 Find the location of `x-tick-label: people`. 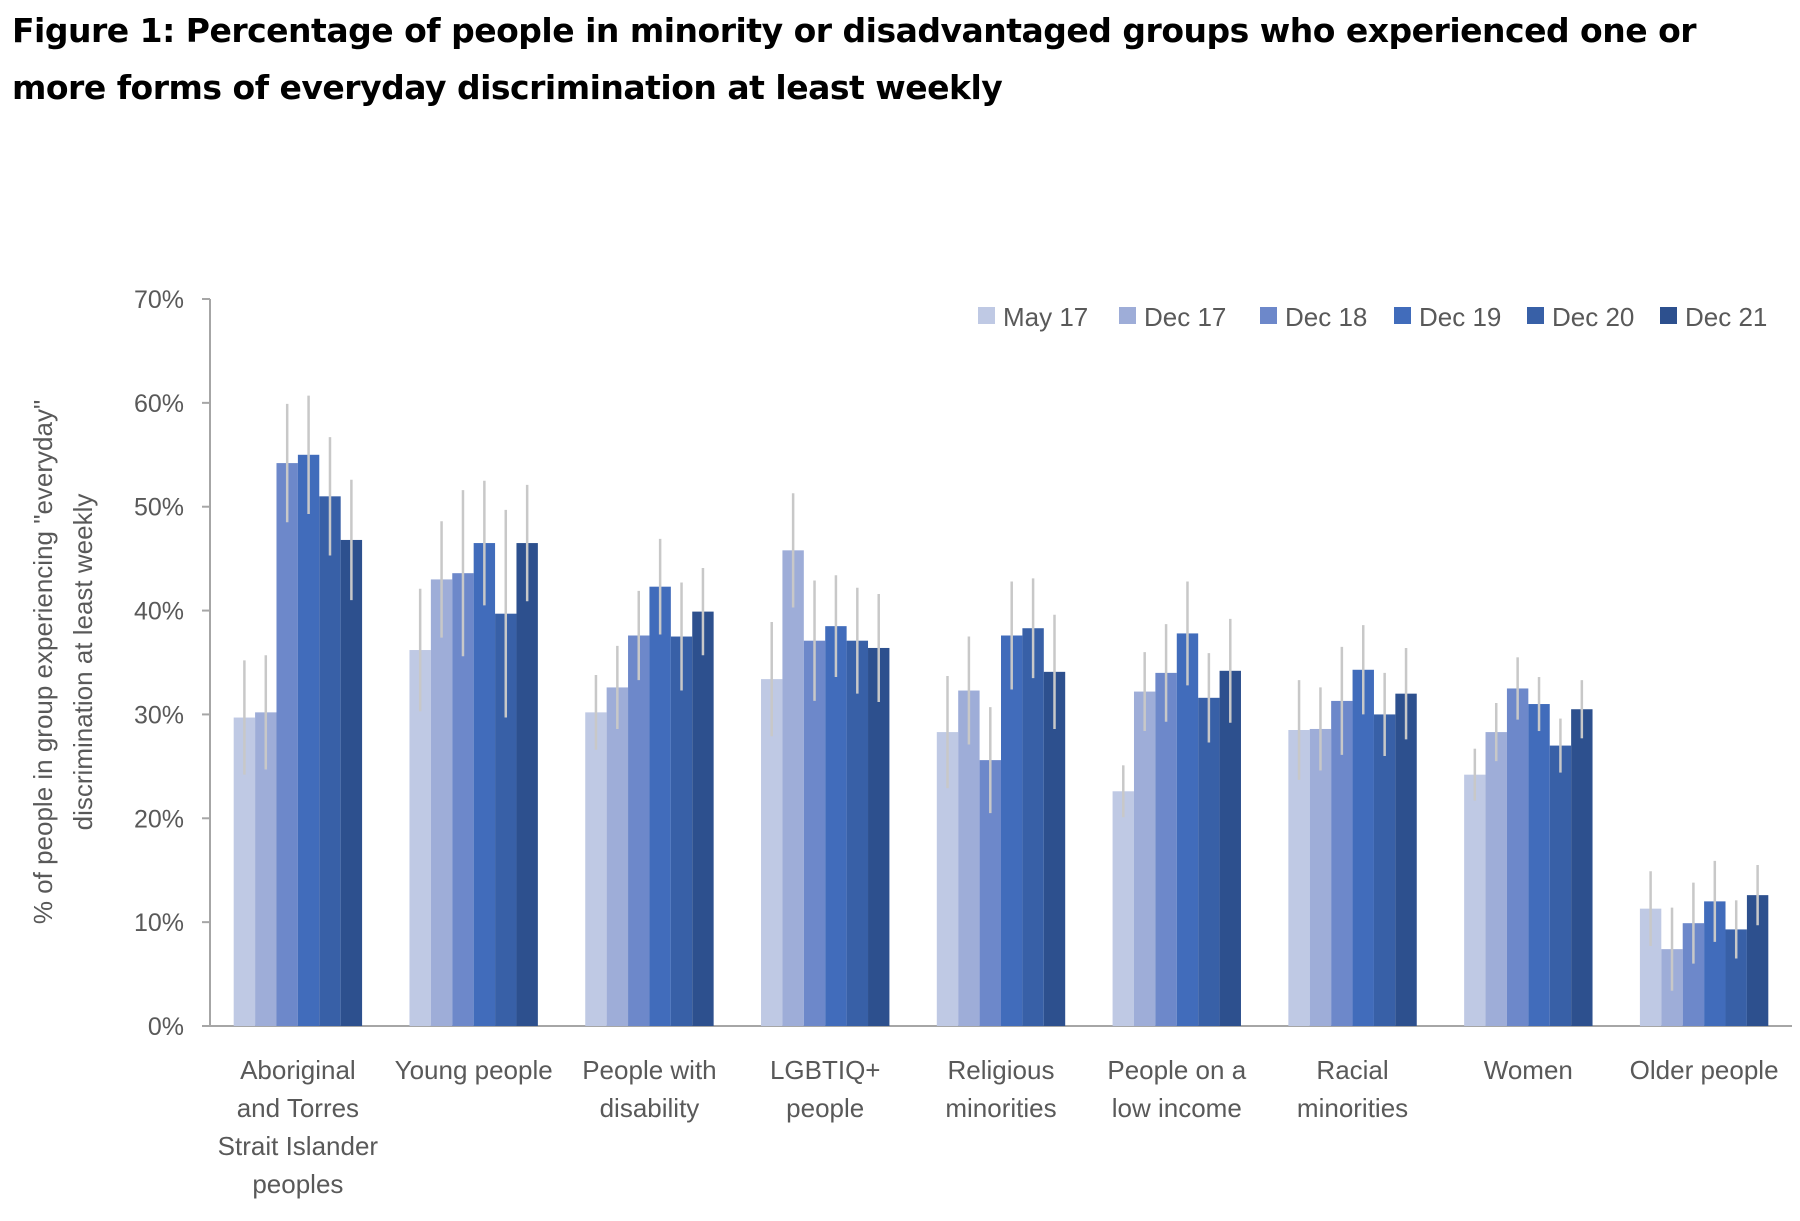

x-tick-label: people is located at coordinates (825, 1108).